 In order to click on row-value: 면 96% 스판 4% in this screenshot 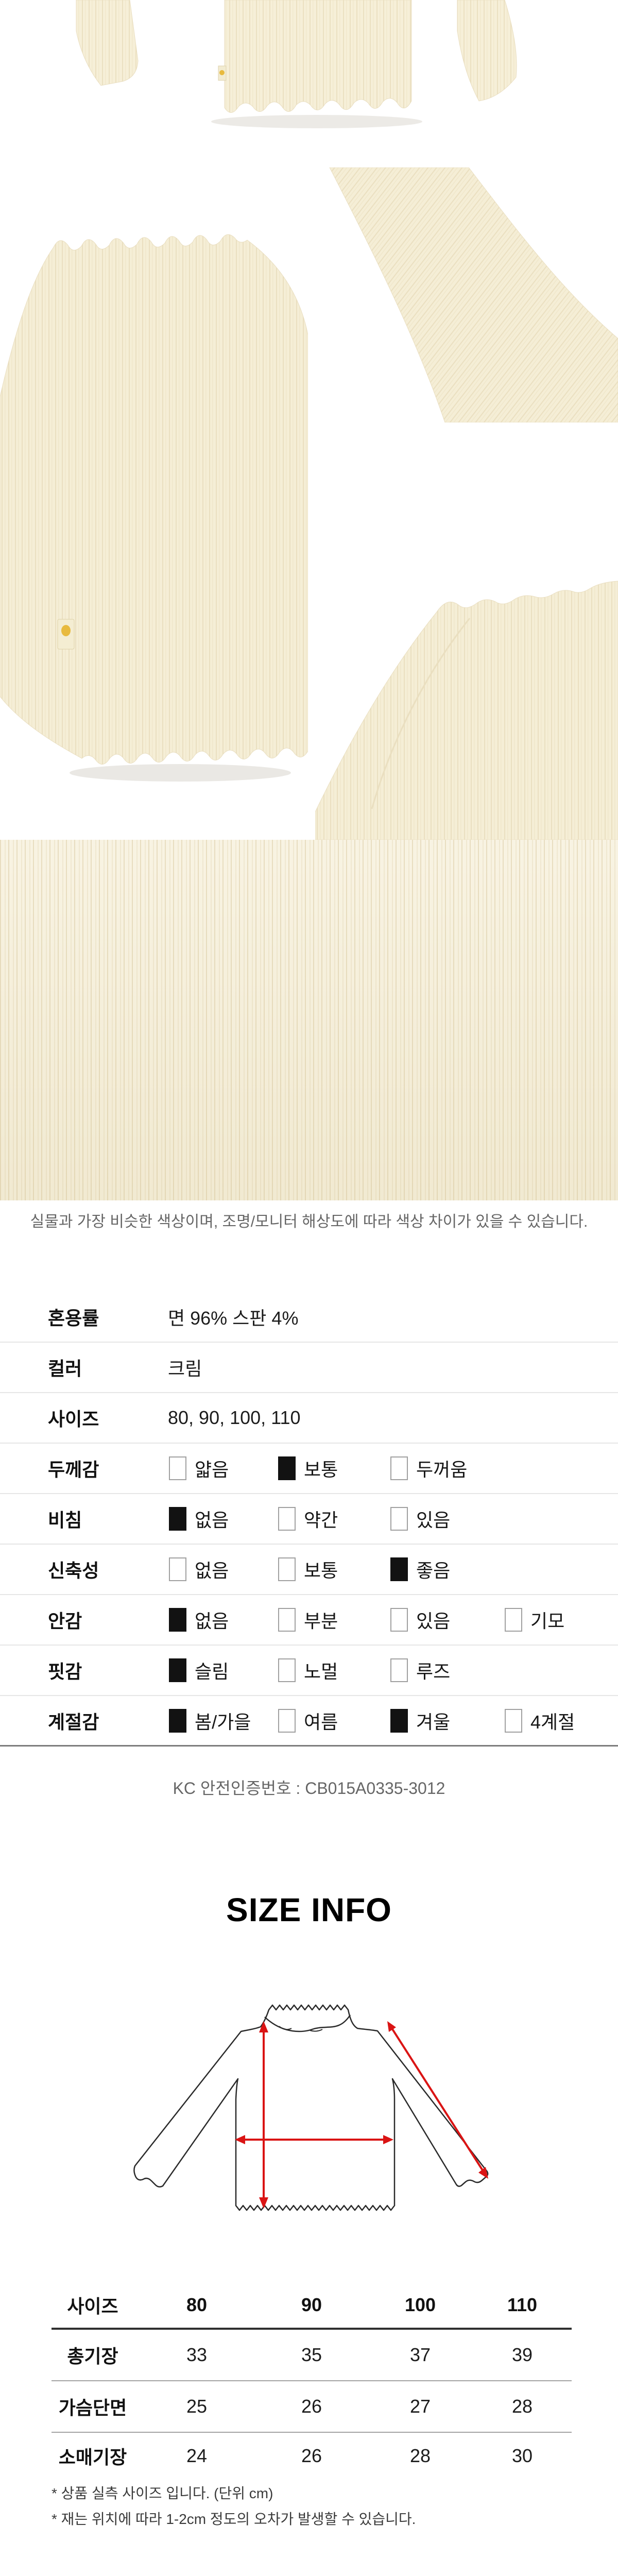, I will do `click(233, 1318)`.